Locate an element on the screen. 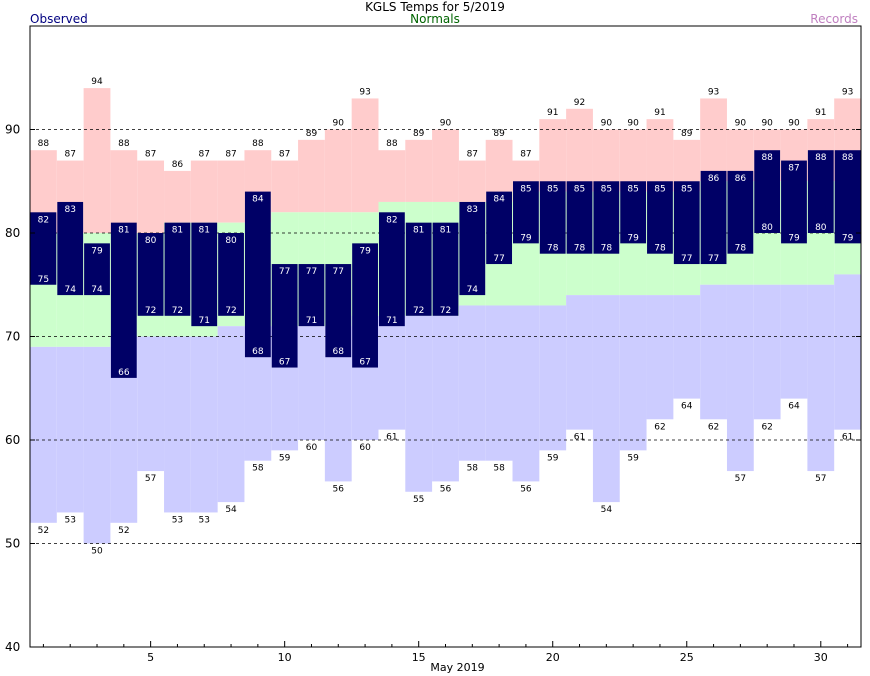 The width and height of the screenshot is (870, 676). observed-low-label: 74 is located at coordinates (97, 290).